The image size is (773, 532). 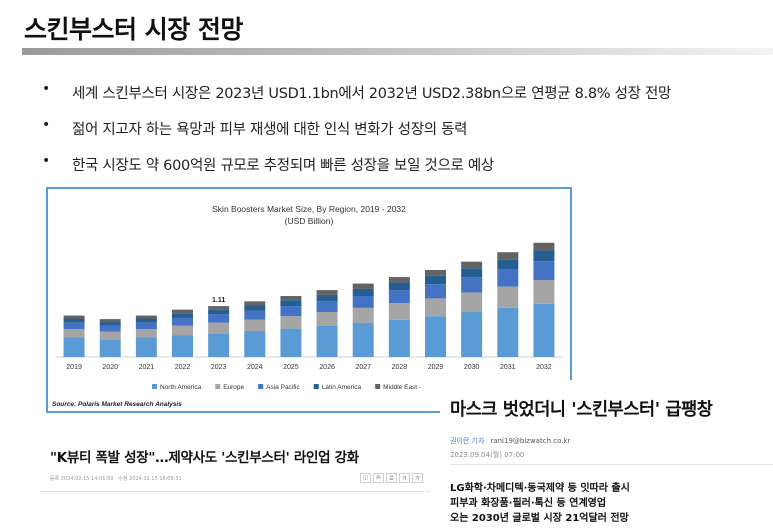 I want to click on bullet-item: 젊어 지고자 하는 욕망과 피부 재생에 대한 인식 변화가 성장의 동력, so click(x=356, y=135).